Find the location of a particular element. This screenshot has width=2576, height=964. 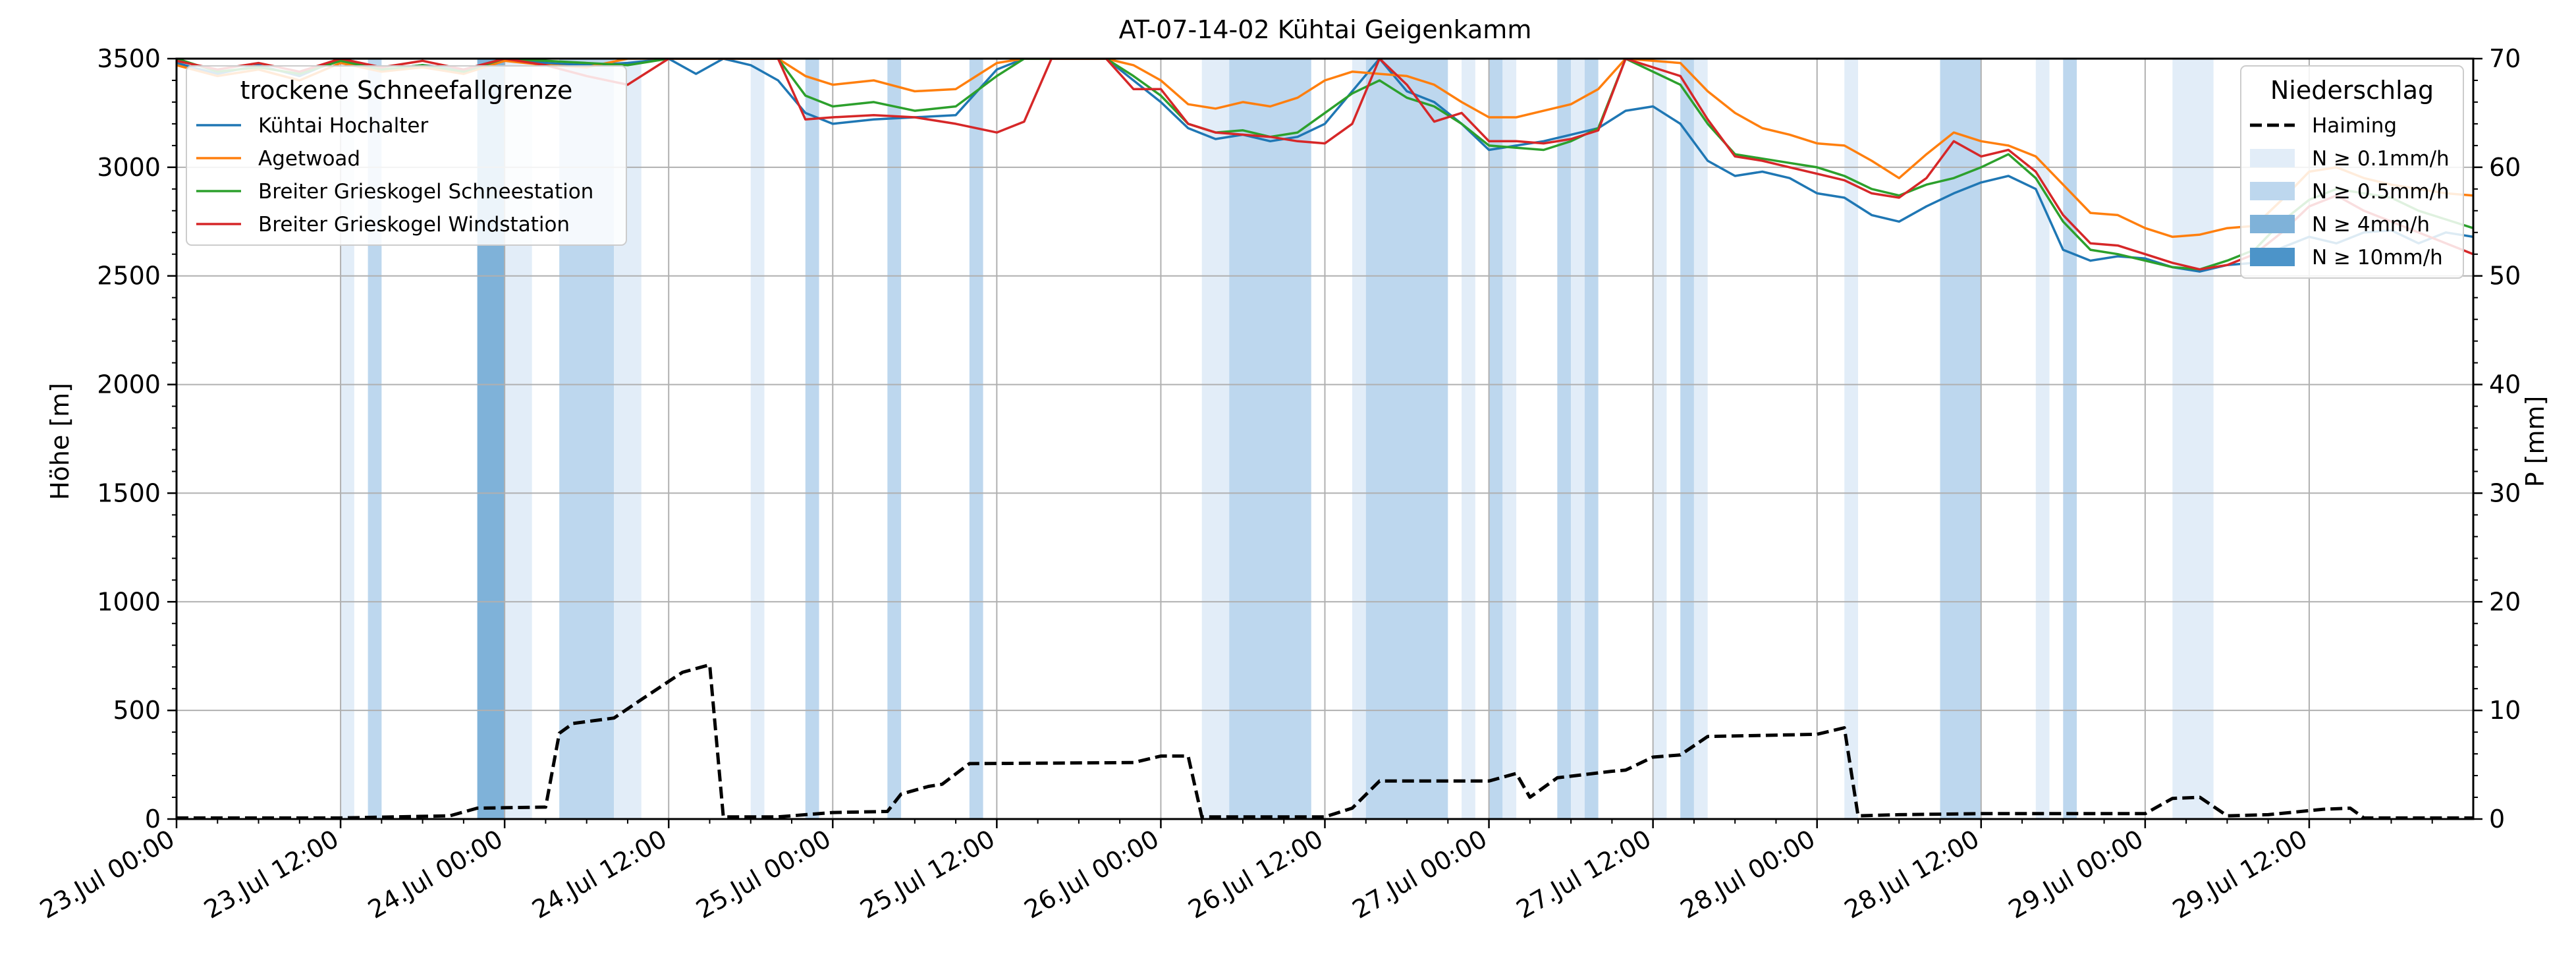

legend-label: Breiter Grieskogel Schneestation is located at coordinates (425, 192).